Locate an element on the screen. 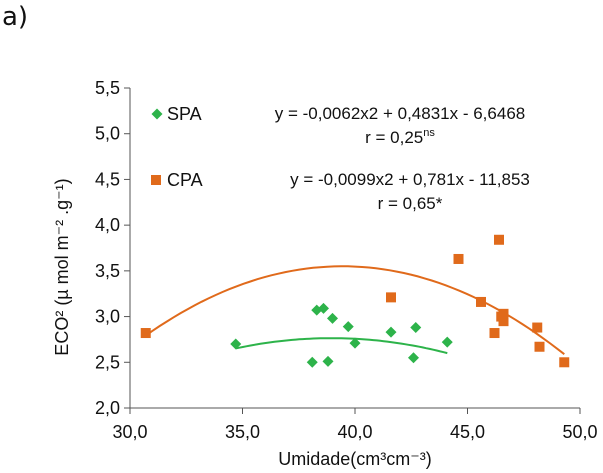 This screenshot has width=603, height=473. y-tick-label: 3,5 is located at coordinates (107, 271).